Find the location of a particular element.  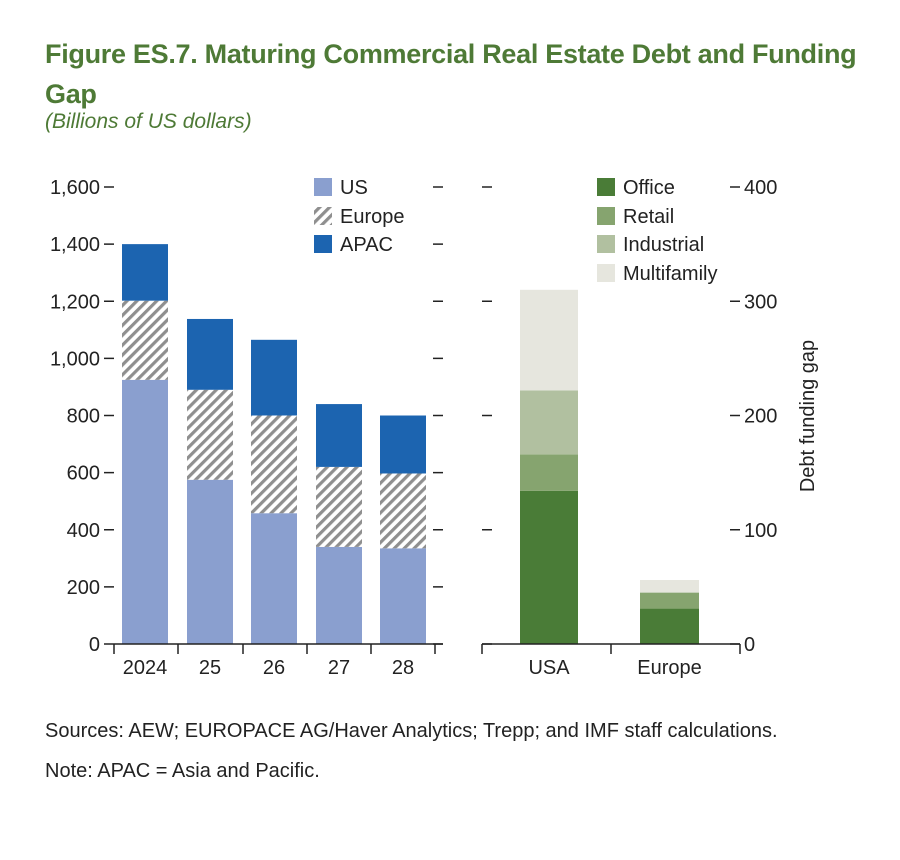

bar-europe-2024 is located at coordinates (145, 340).